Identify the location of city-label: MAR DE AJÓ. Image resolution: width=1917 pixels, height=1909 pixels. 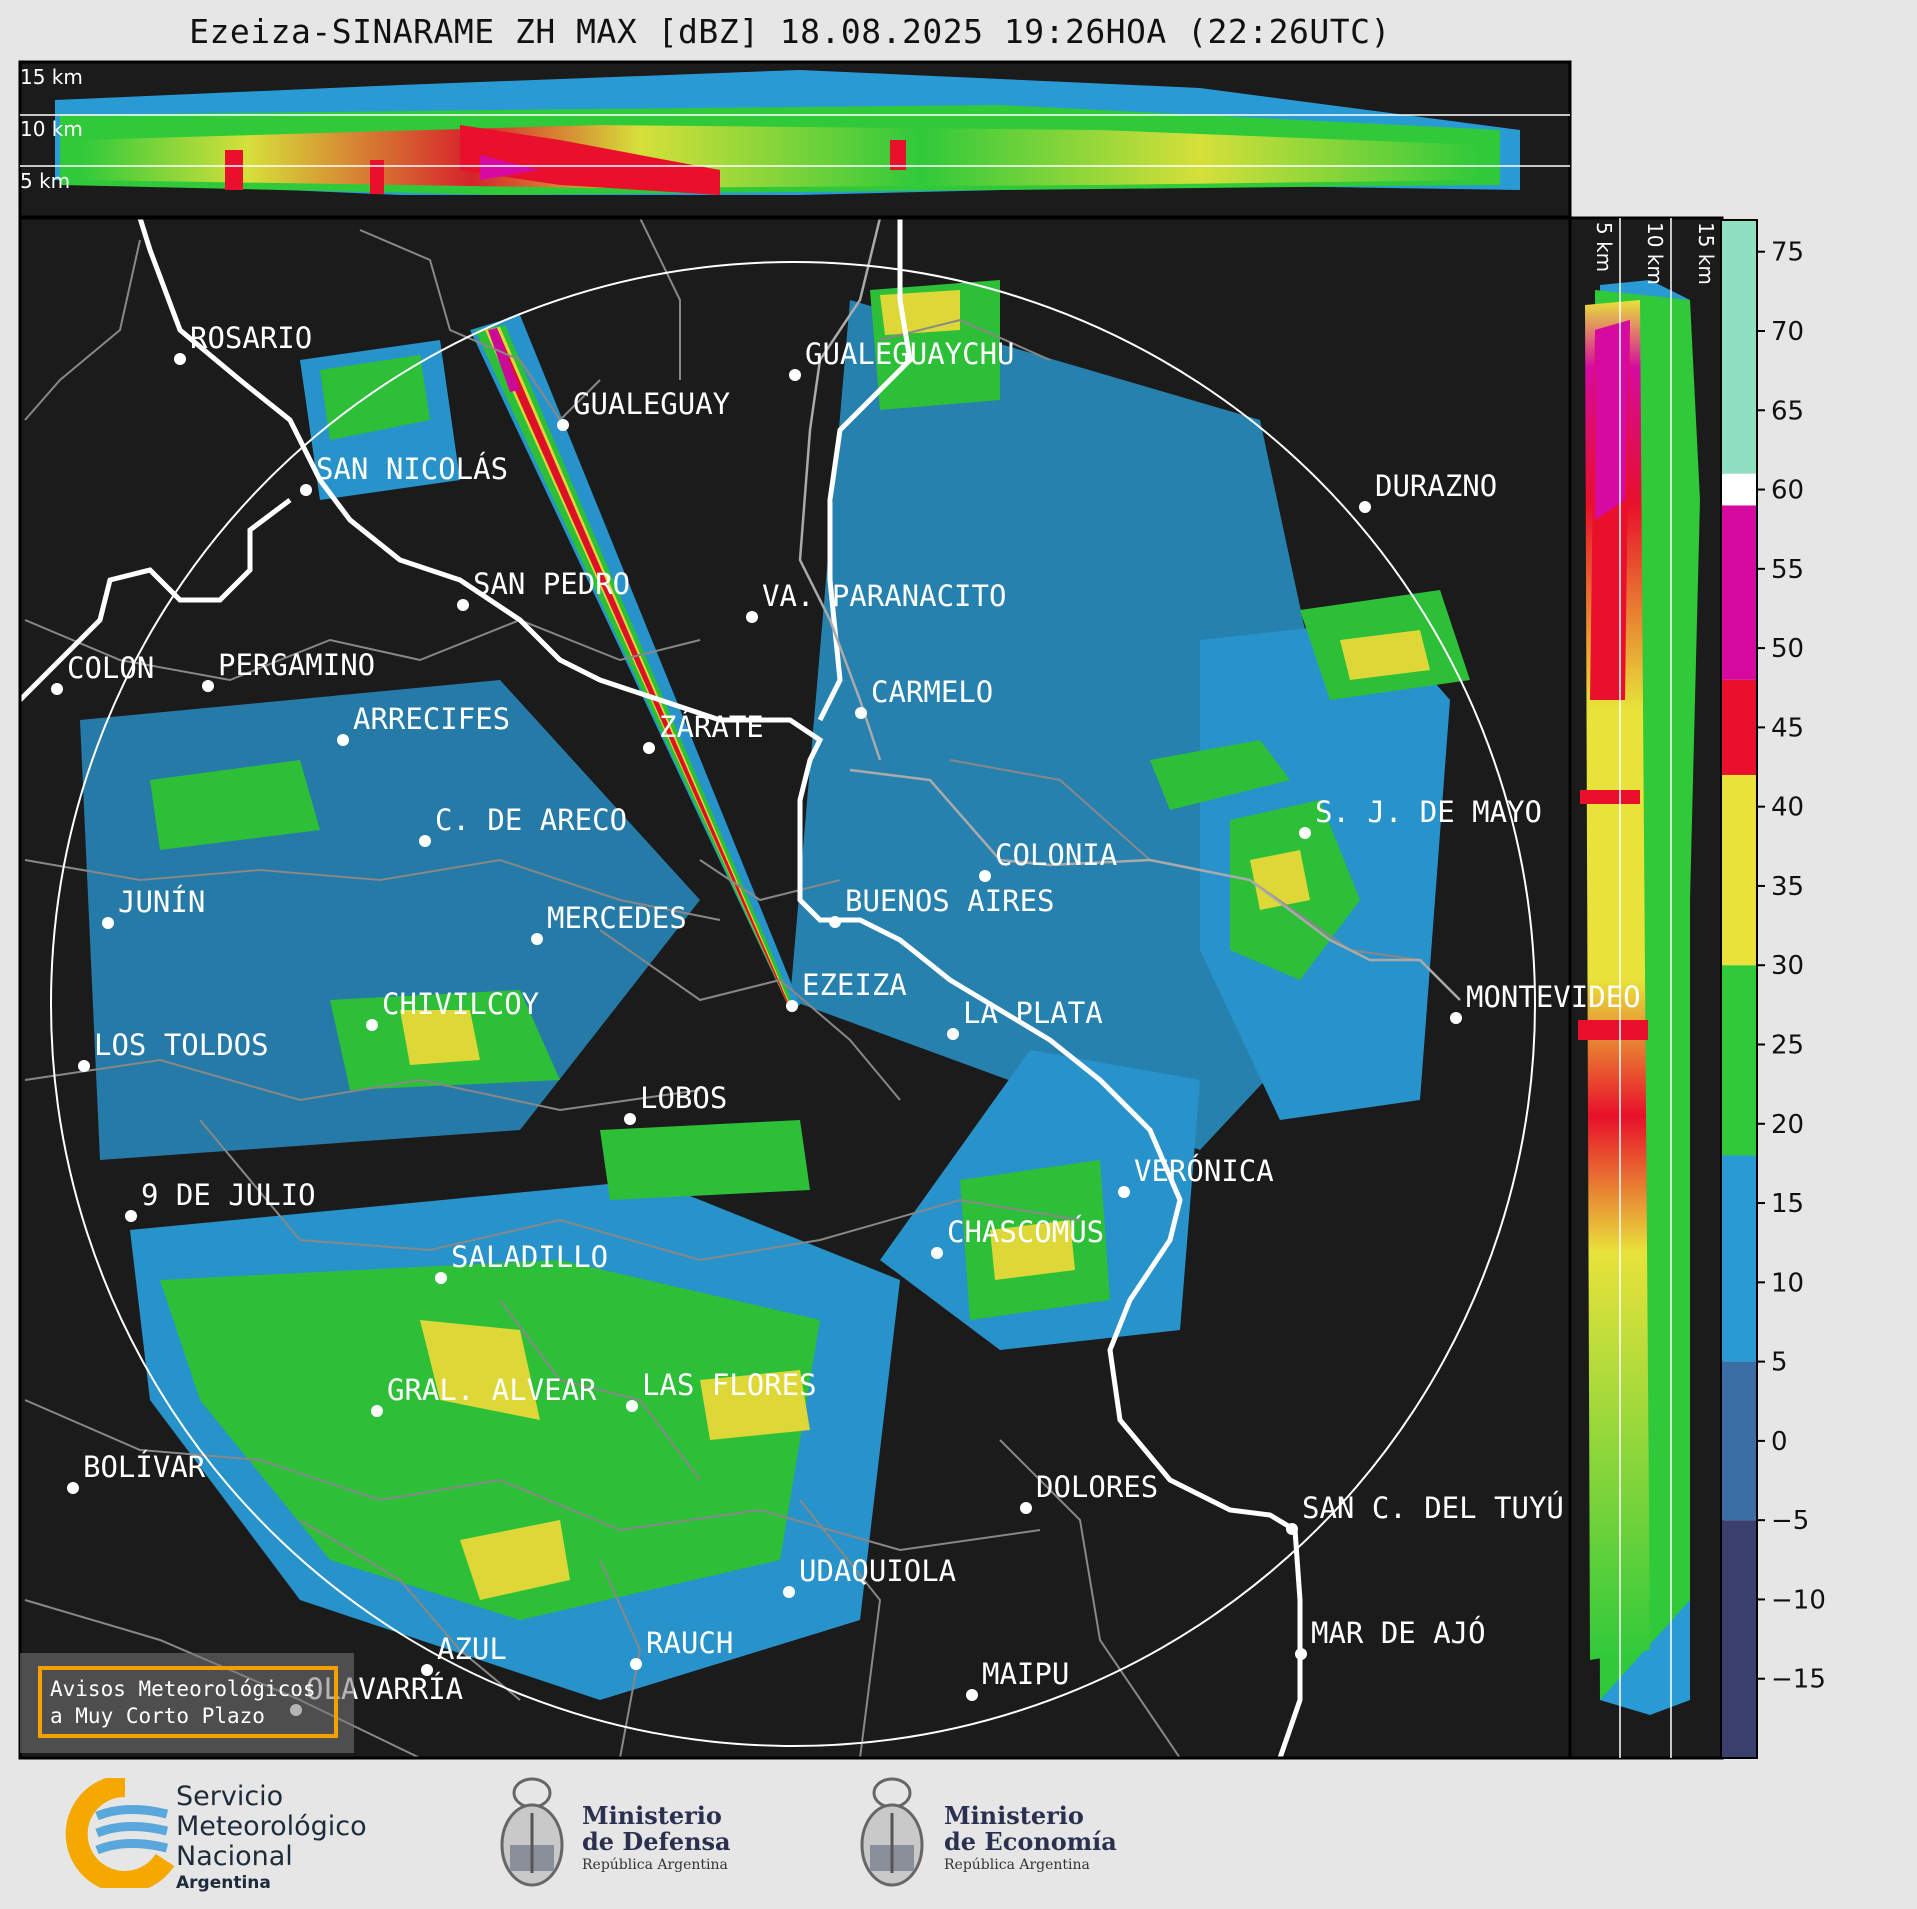
(1398, 1633).